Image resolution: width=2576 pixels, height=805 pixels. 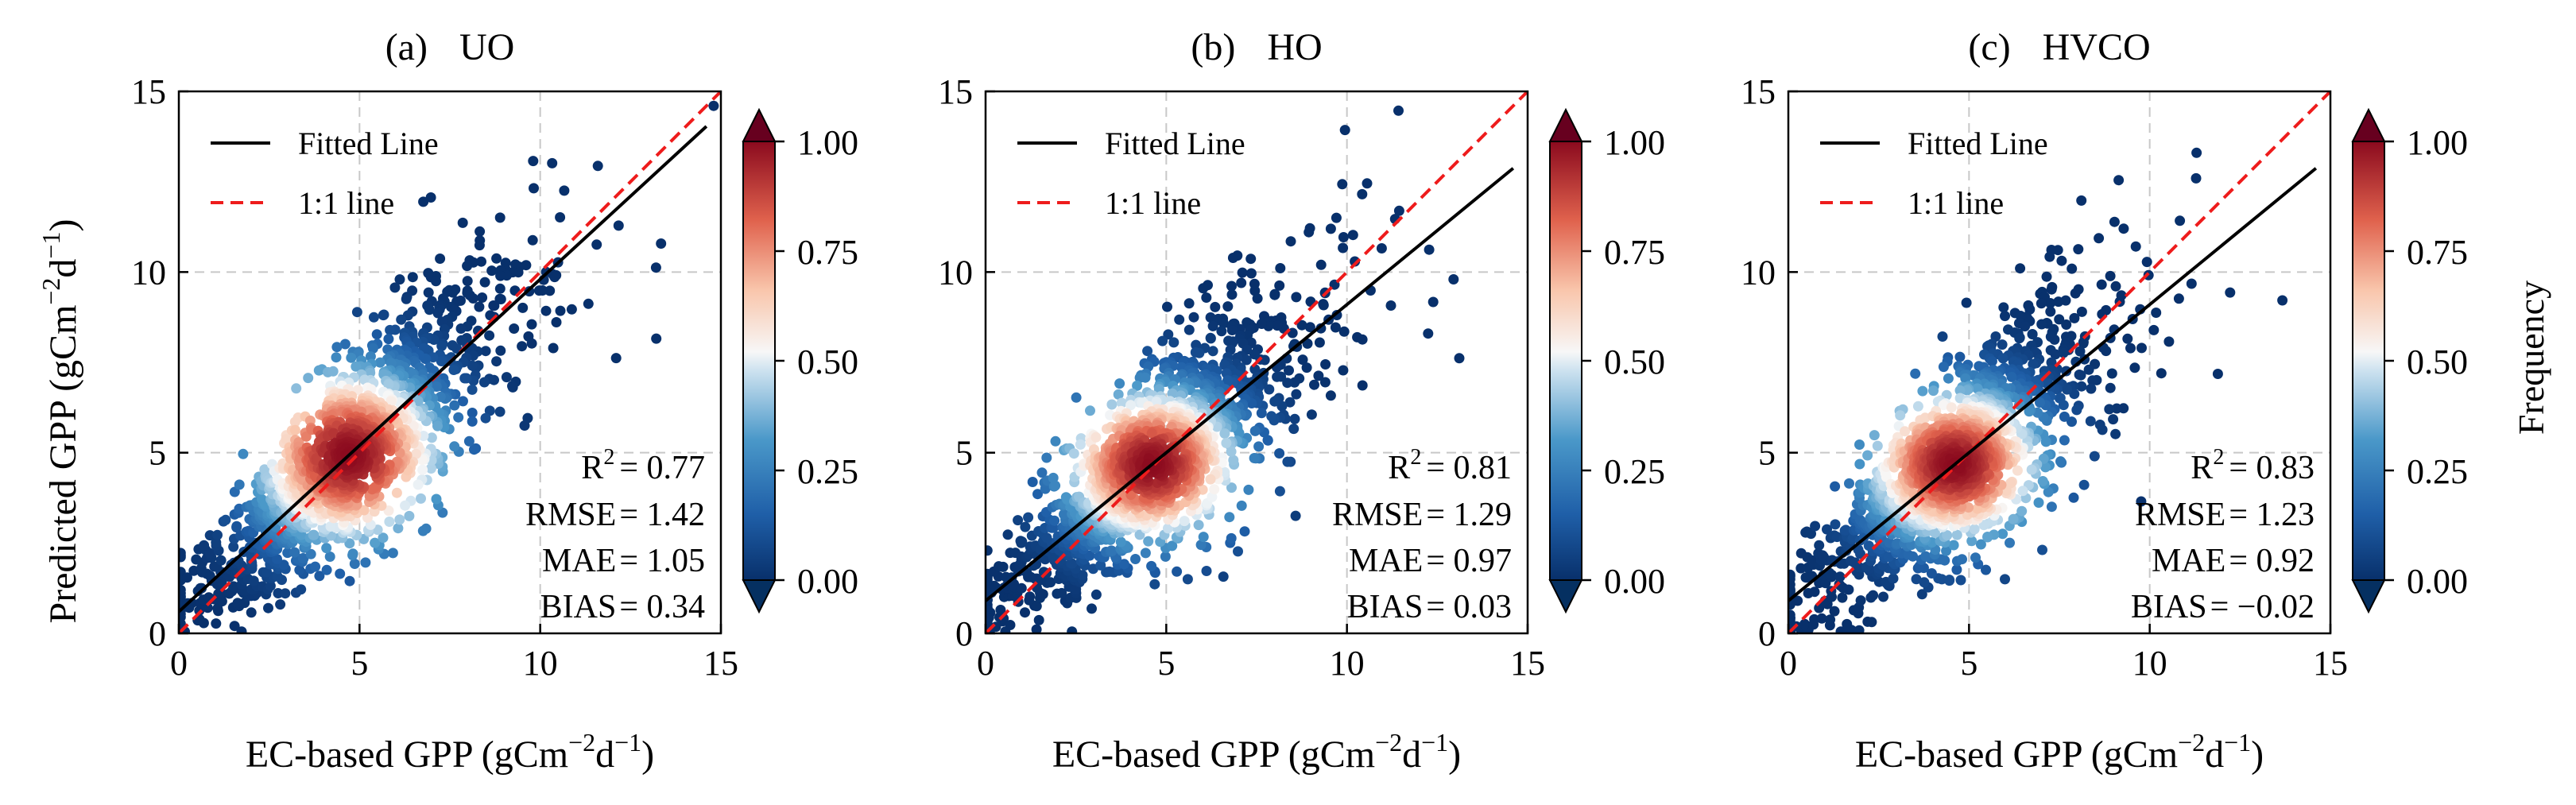 I want to click on scatter-points-b, so click(x=1225, y=369).